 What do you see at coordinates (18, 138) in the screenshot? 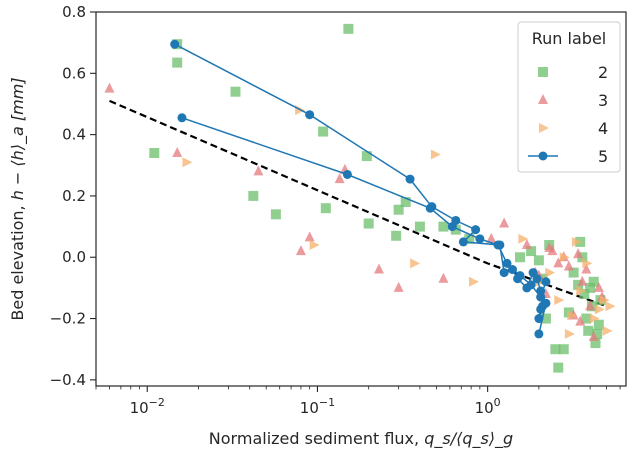
I see `y-axis-label-math: h − ⟨h⟩_a [mm]` at bounding box center [18, 138].